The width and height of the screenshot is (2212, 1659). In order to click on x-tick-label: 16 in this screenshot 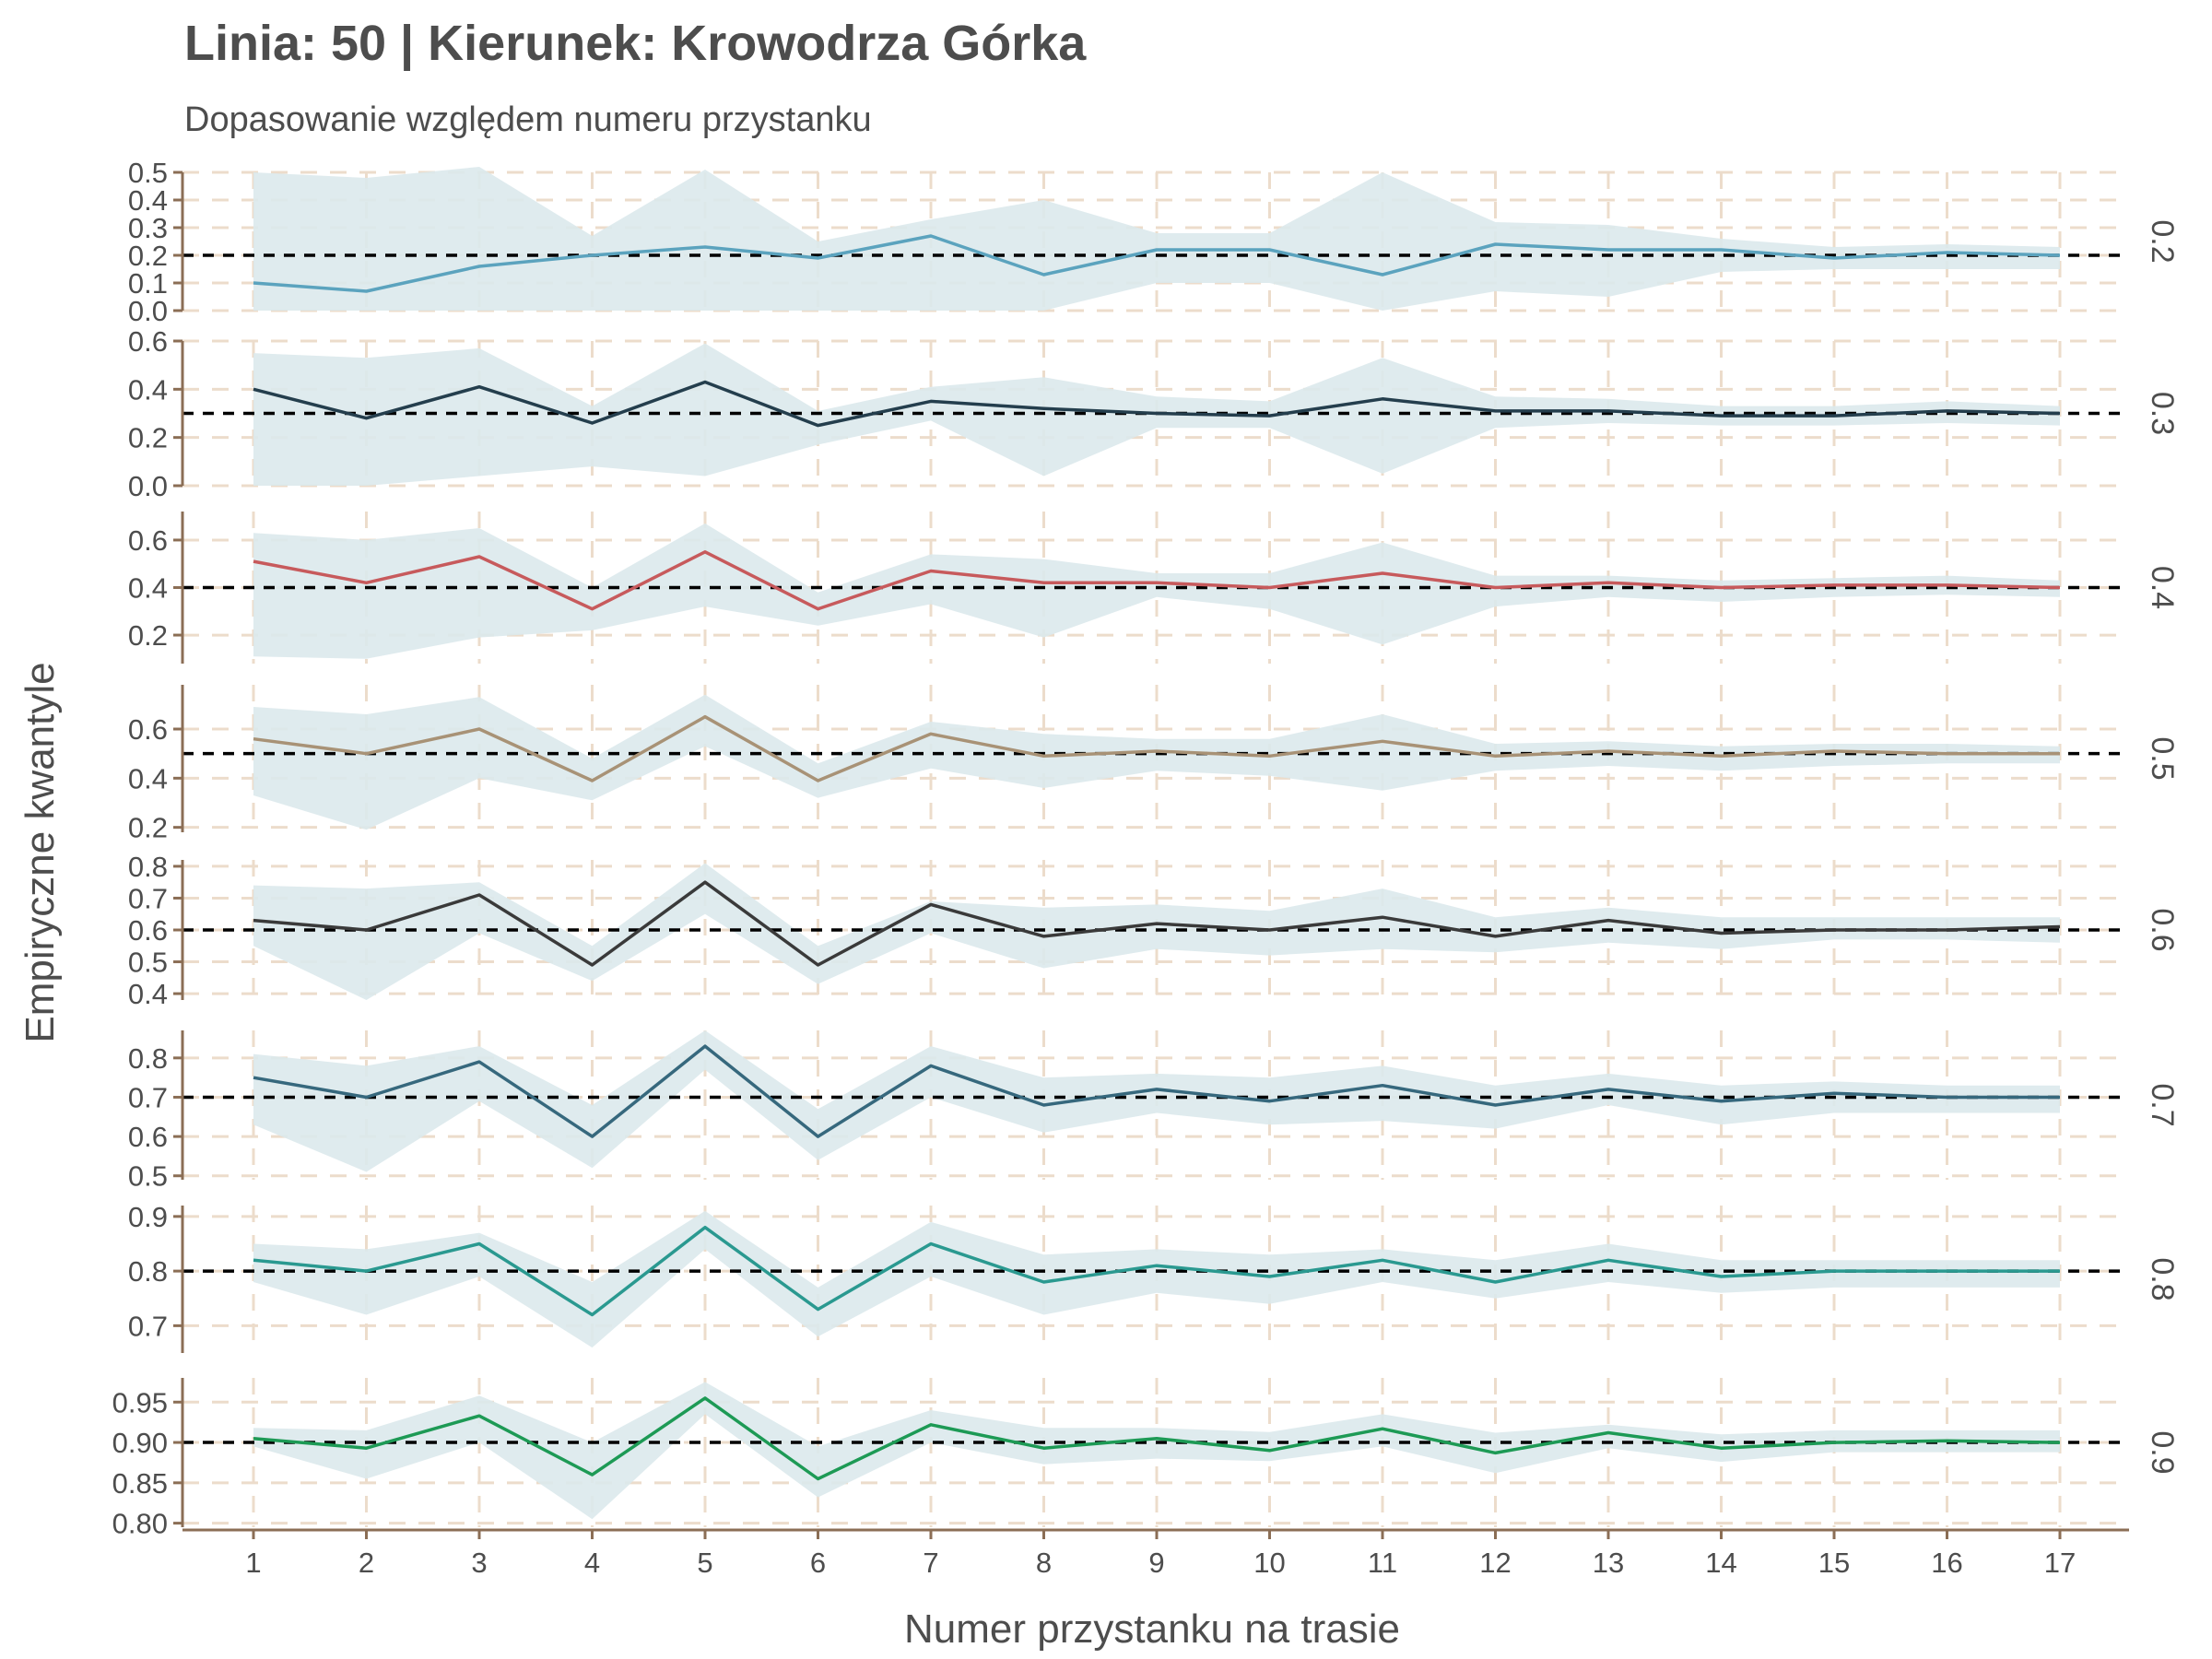, I will do `click(1946, 1563)`.